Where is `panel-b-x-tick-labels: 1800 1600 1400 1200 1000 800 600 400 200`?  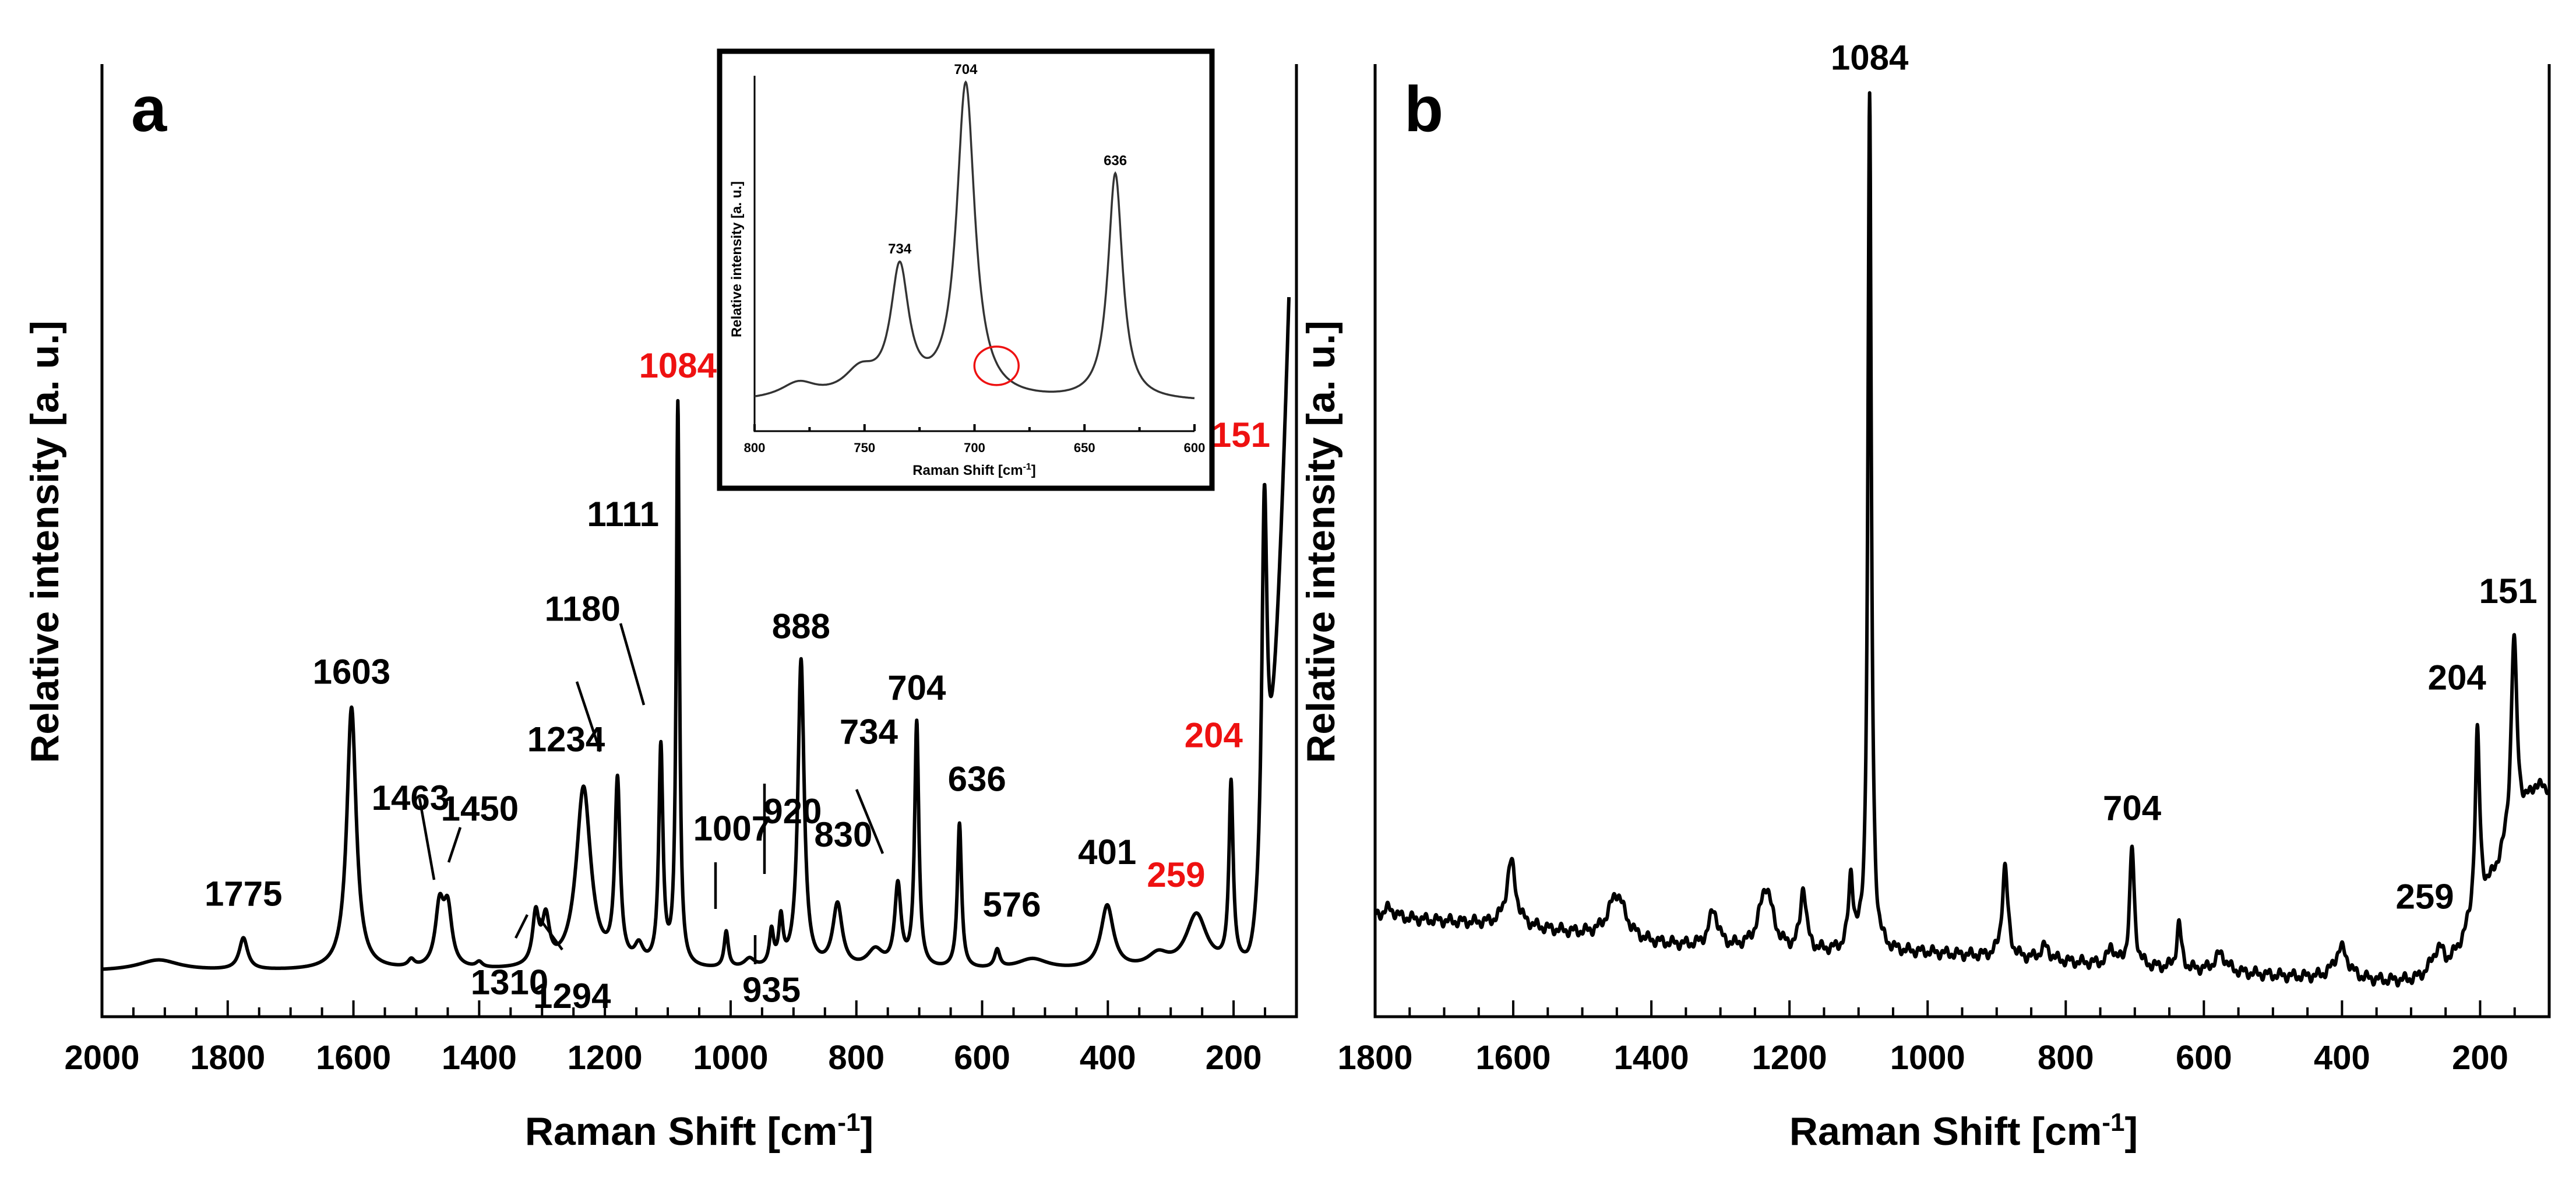
panel-b-x-tick-labels: 1800 1600 1400 1200 1000 800 600 400 200 is located at coordinates (1922, 1058).